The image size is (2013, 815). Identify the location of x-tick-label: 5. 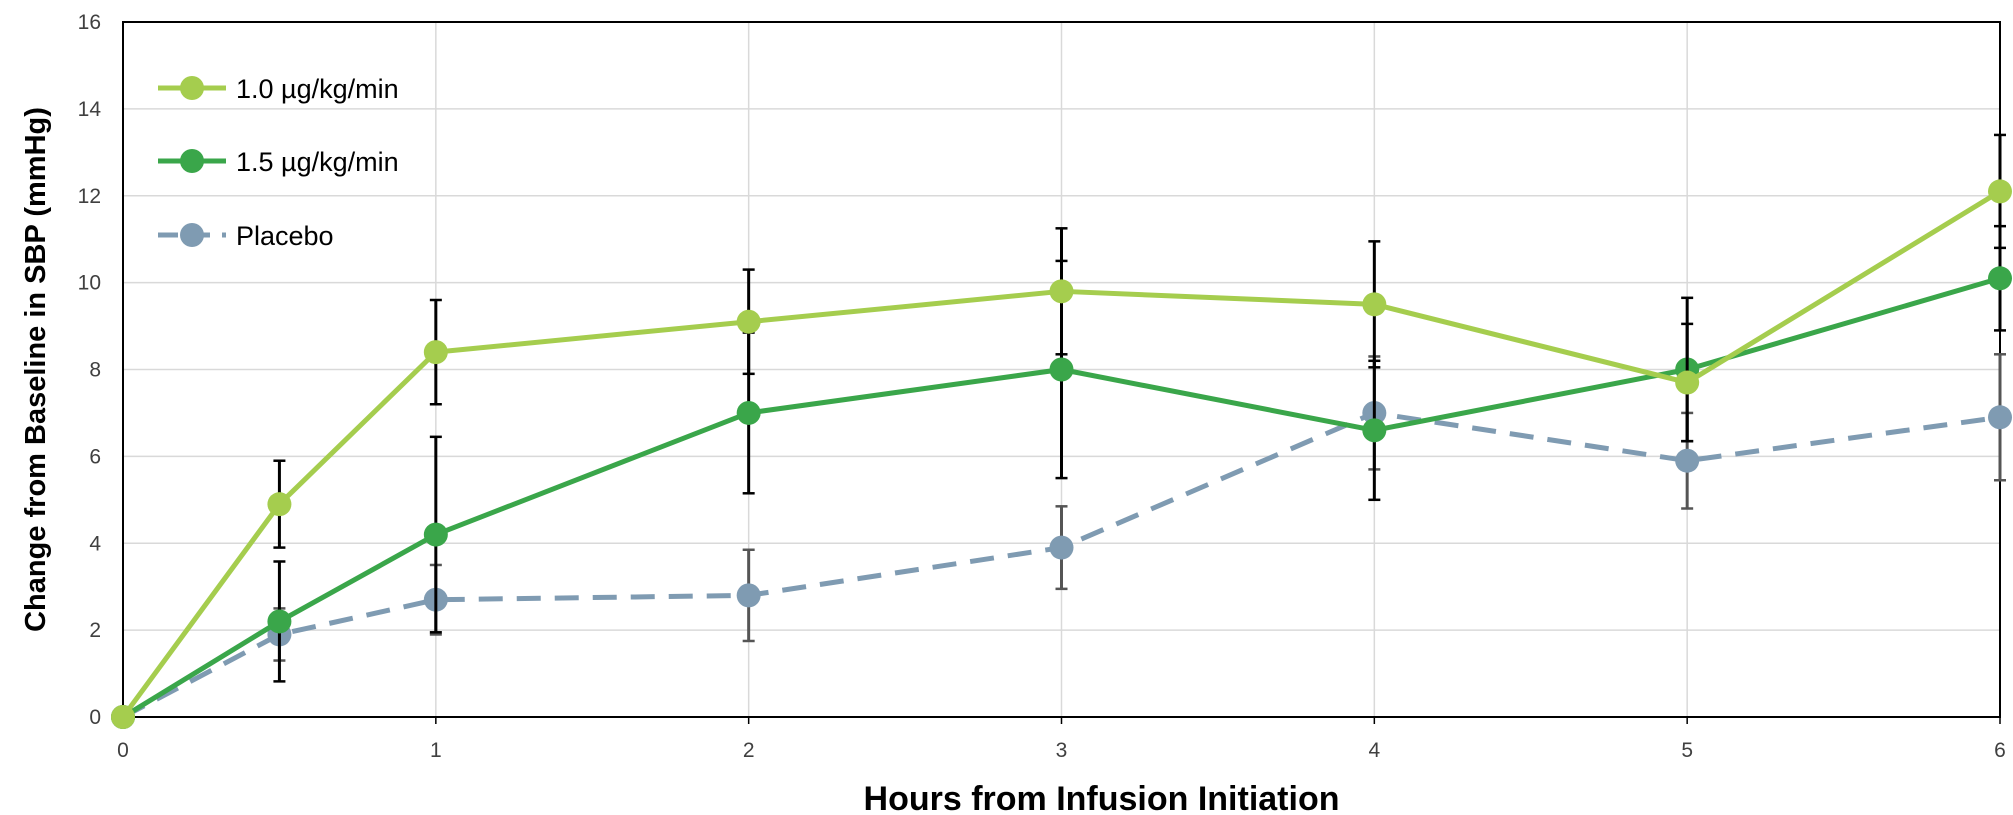
(1687, 750).